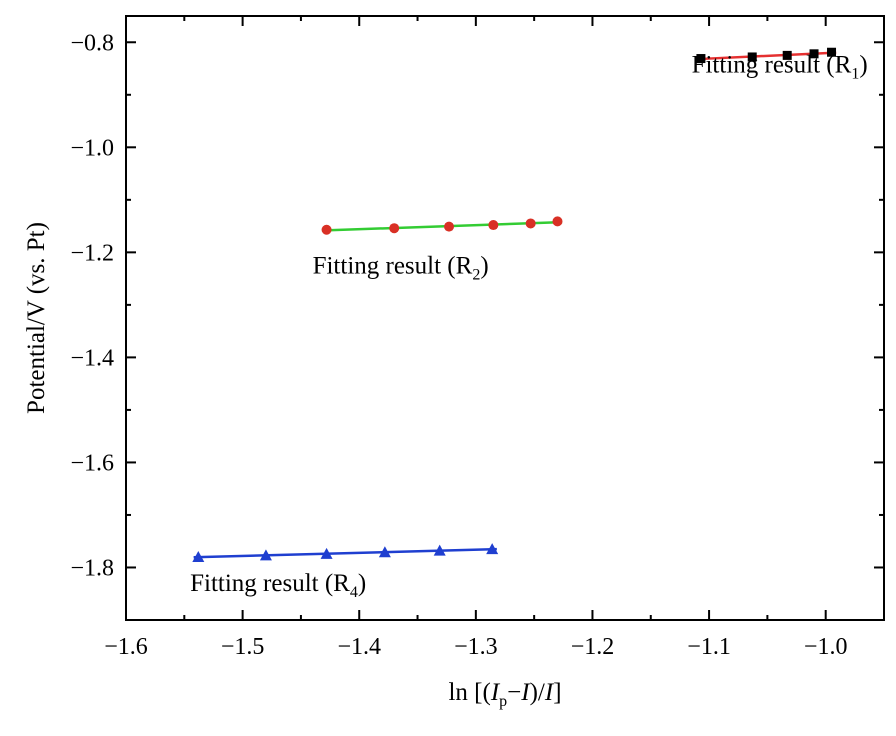 Image resolution: width=896 pixels, height=736 pixels. Describe the element at coordinates (92, 358) in the screenshot. I see `y-tick-label: −1.4` at that location.